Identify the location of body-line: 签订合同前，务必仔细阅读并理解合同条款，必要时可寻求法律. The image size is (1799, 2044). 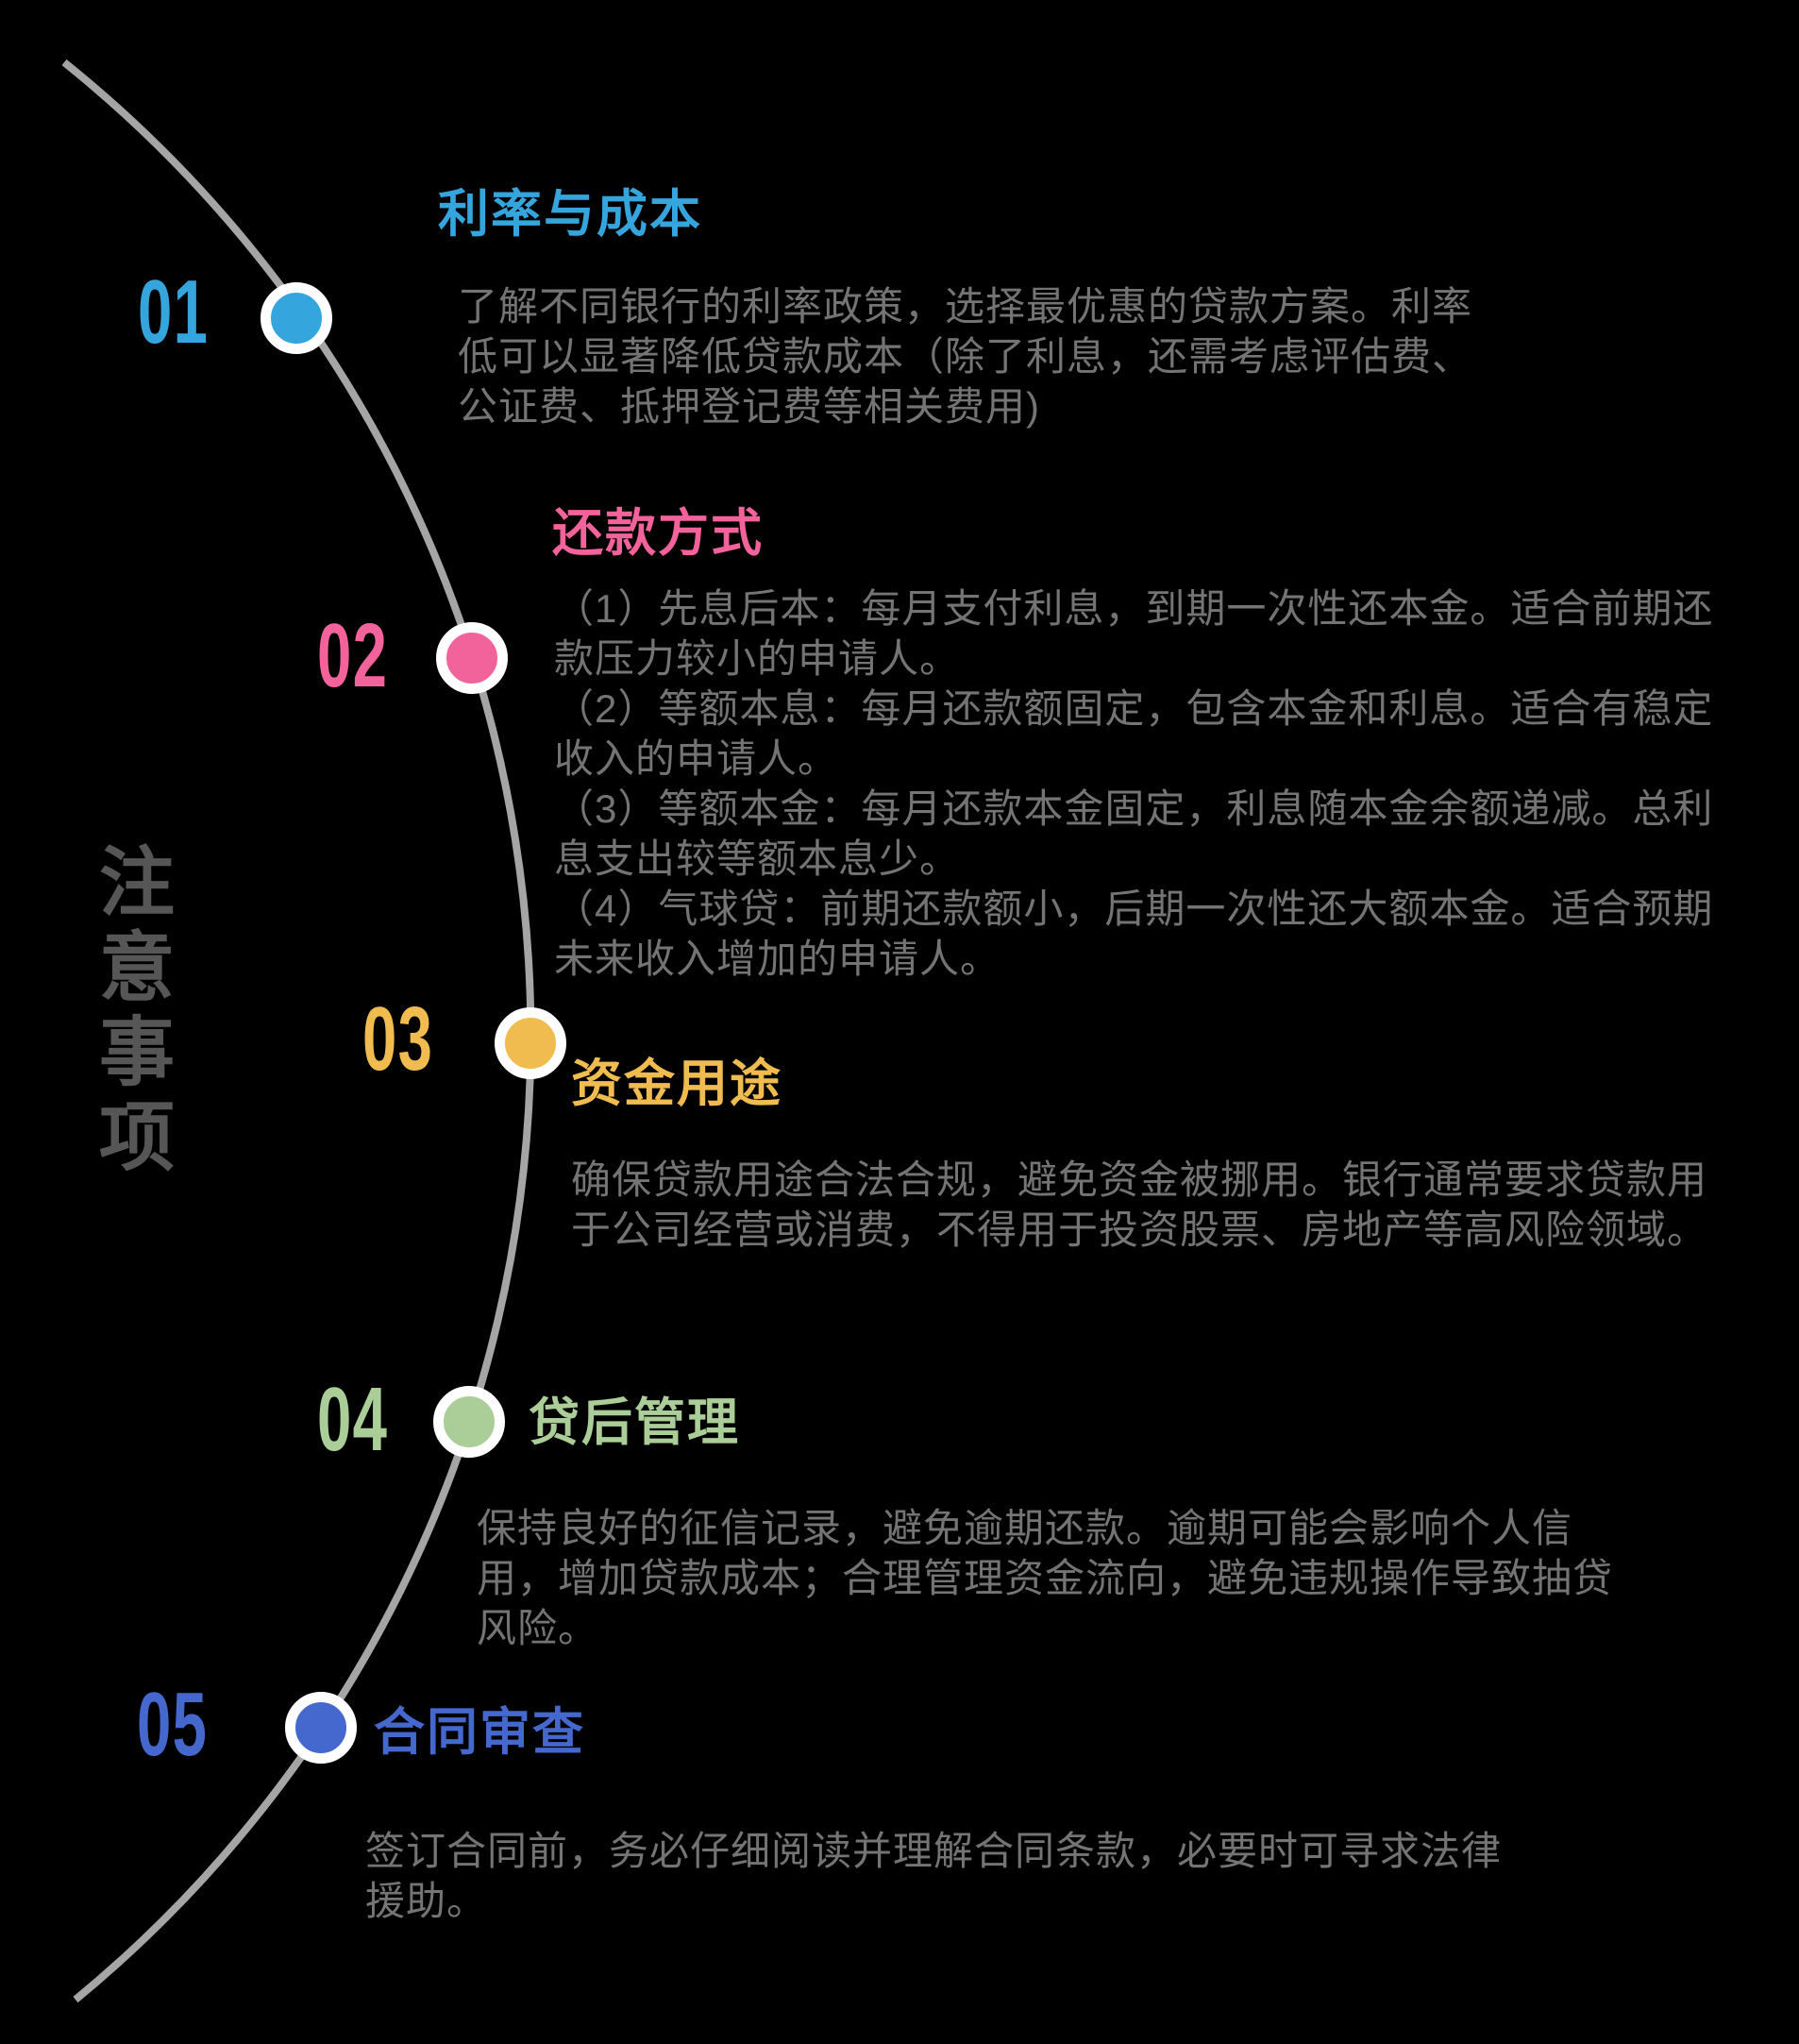
(934, 1851).